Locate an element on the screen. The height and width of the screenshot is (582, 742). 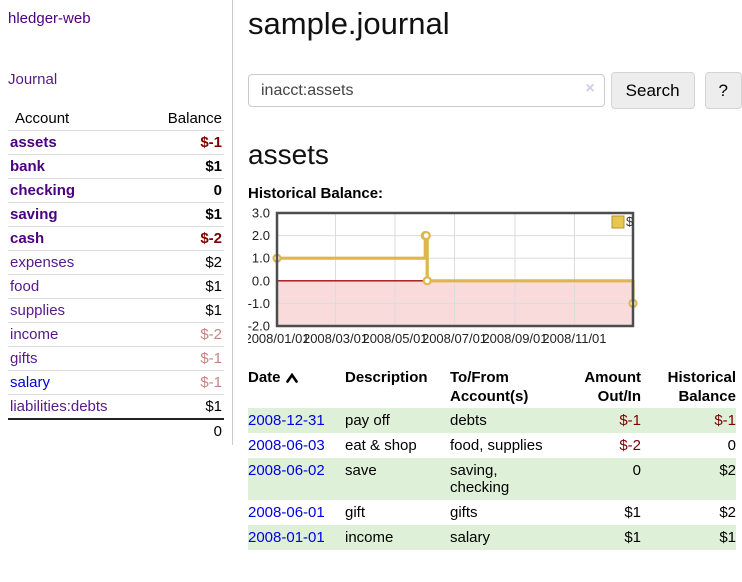
register-header-date: Date is located at coordinates (296, 387).